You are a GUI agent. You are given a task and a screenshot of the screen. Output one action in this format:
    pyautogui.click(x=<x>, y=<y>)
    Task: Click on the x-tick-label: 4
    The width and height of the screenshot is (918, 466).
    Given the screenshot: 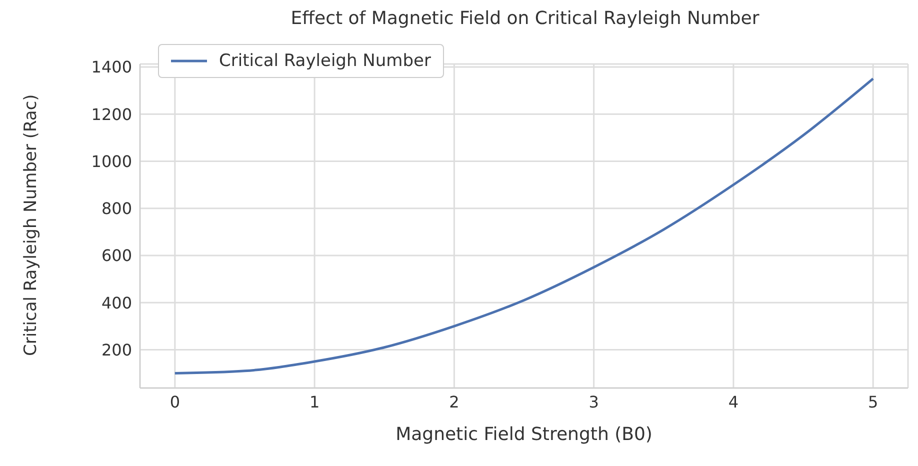 What is the action you would take?
    pyautogui.click(x=733, y=402)
    